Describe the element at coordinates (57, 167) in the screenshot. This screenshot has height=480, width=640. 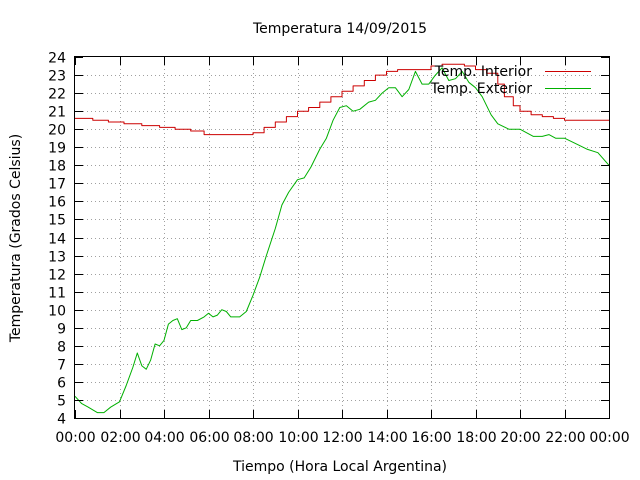
I see `y-tick-label: 18` at that location.